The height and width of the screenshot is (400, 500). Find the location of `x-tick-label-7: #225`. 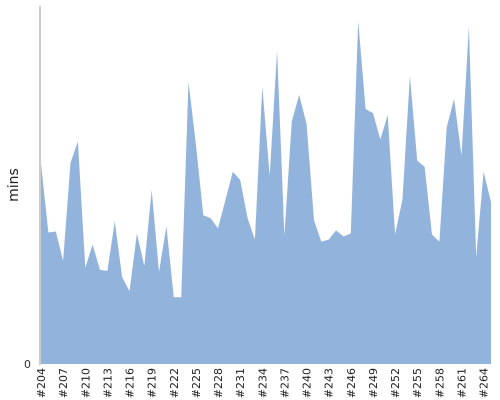

x-tick-label-7: #225 is located at coordinates (196, 383).